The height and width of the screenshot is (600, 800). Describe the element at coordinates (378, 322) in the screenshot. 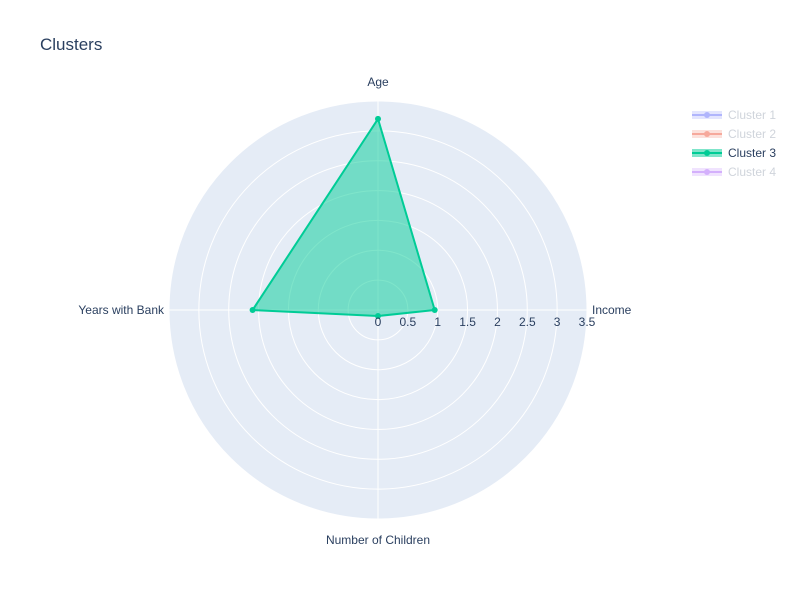

I see `radial-tick-label: 0` at that location.